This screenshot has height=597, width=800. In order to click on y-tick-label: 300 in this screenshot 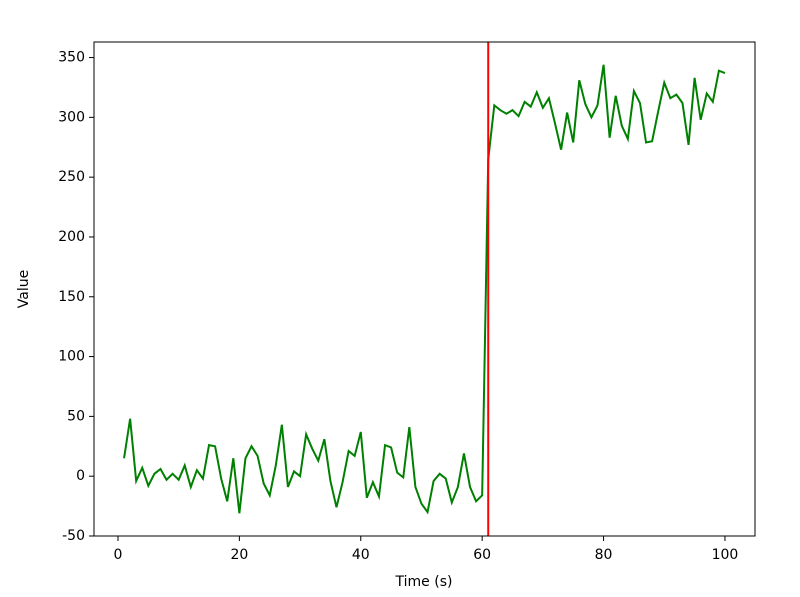, I will do `click(71, 117)`.